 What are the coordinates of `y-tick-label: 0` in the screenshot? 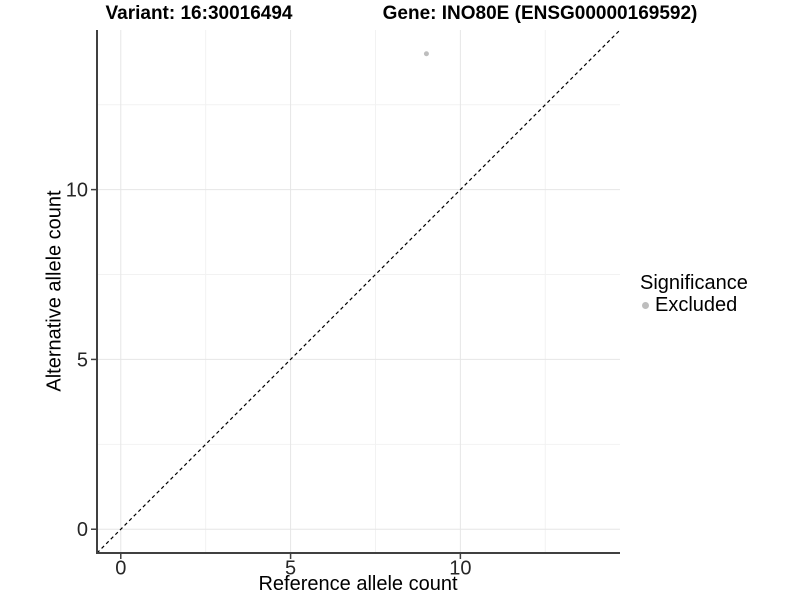 It's located at (82, 530).